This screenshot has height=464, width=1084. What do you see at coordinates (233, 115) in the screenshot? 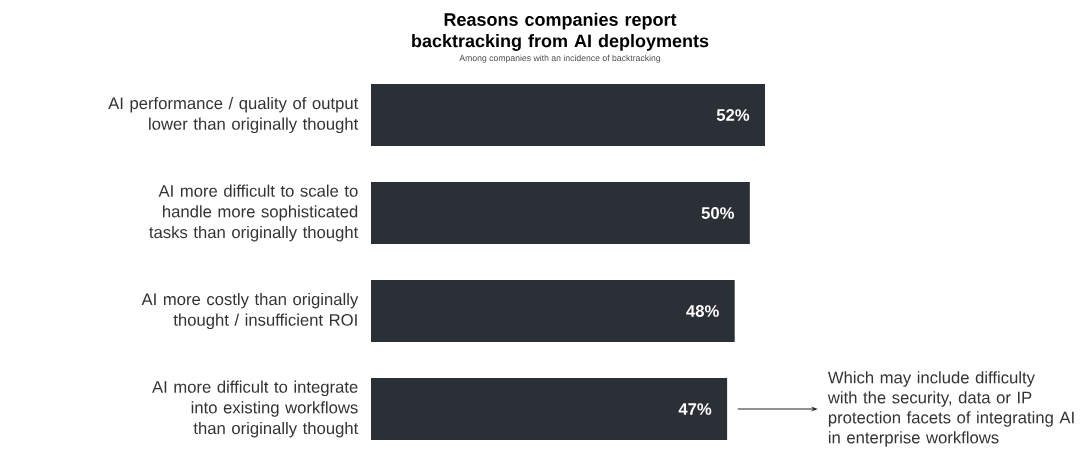
I see `y-tick-label: AI performance / quality of output lower than originally thought` at bounding box center [233, 115].